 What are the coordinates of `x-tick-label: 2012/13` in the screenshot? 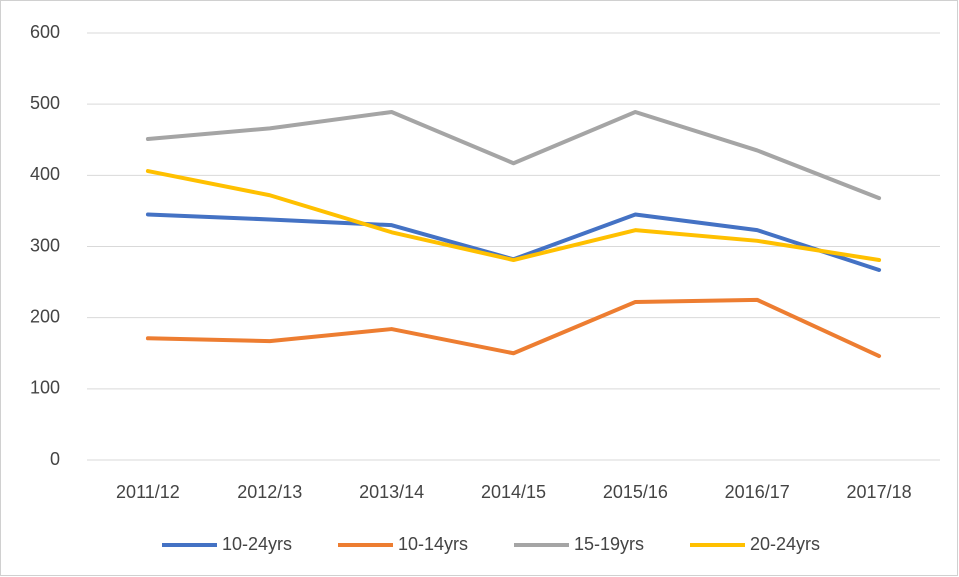 It's located at (269, 492).